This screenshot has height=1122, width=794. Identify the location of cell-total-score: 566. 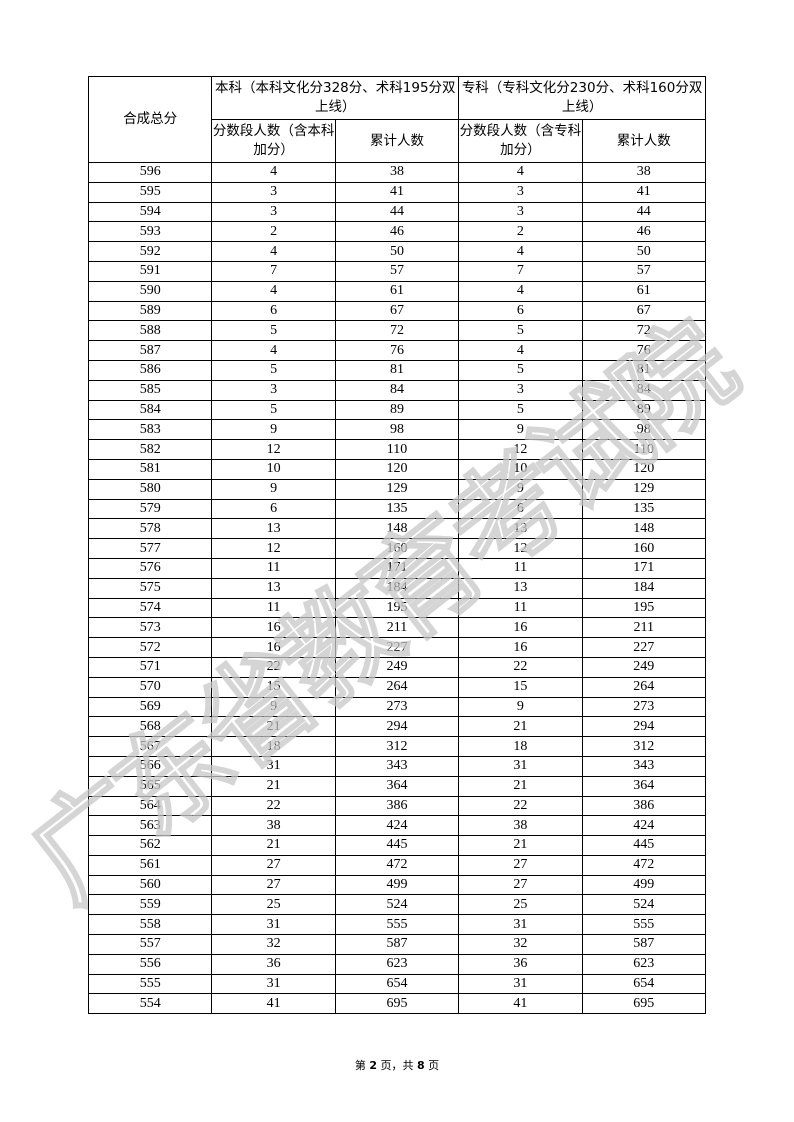
(150, 766).